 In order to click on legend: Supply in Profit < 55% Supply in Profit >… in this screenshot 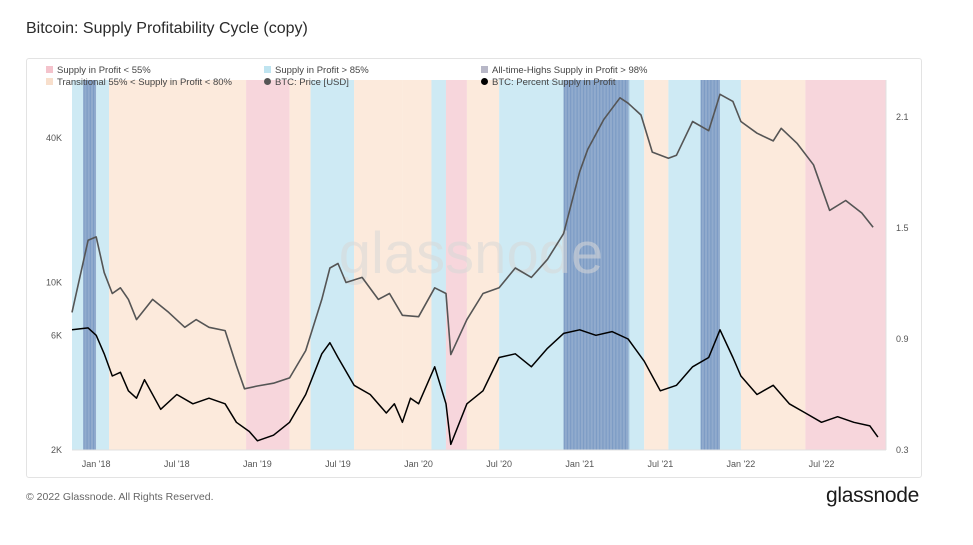, I will do `click(347, 76)`.